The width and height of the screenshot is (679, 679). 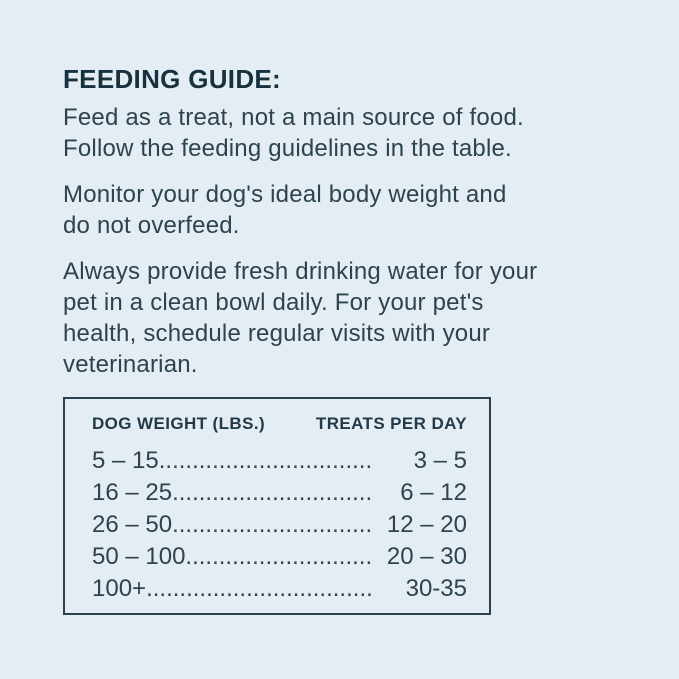 What do you see at coordinates (436, 588) in the screenshot?
I see `treats-per-day-value: 30-35` at bounding box center [436, 588].